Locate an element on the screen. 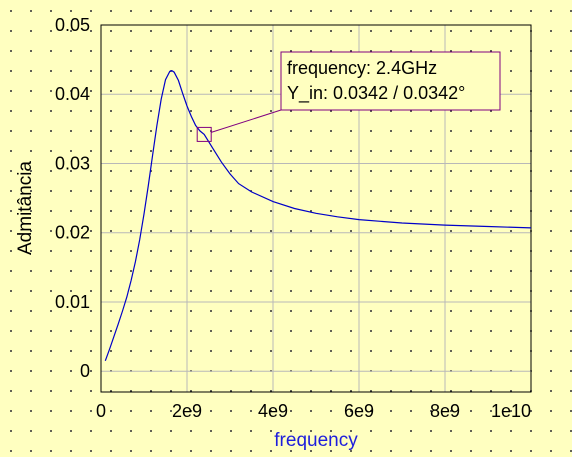  y-axis-label: Admitância is located at coordinates (25, 208).